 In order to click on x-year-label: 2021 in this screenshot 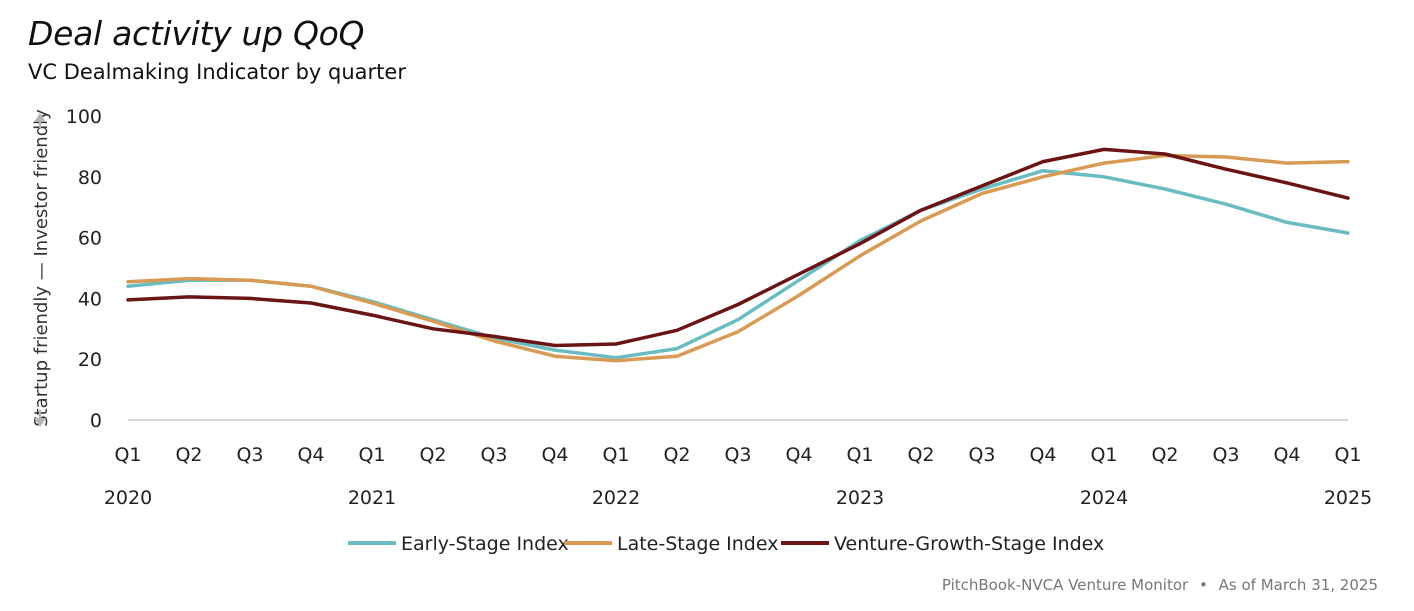, I will do `click(372, 498)`.